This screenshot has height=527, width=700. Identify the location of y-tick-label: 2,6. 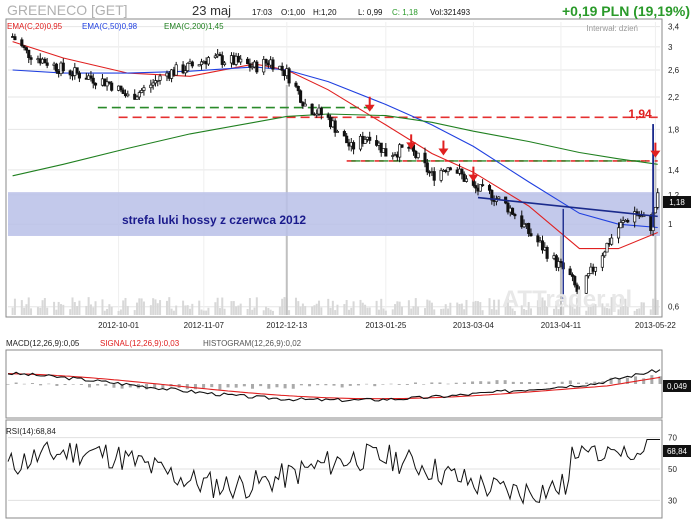
(674, 70).